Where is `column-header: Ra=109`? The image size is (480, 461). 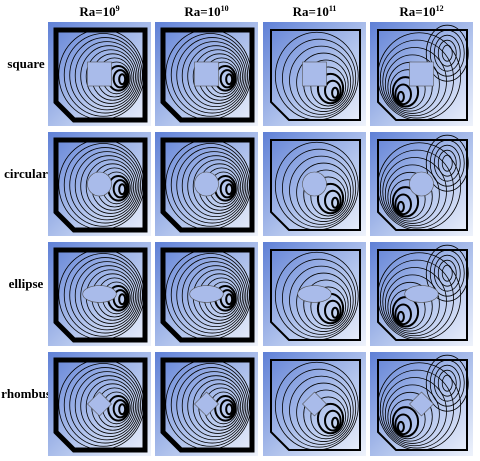
column-header: Ra=109 is located at coordinates (99, 11).